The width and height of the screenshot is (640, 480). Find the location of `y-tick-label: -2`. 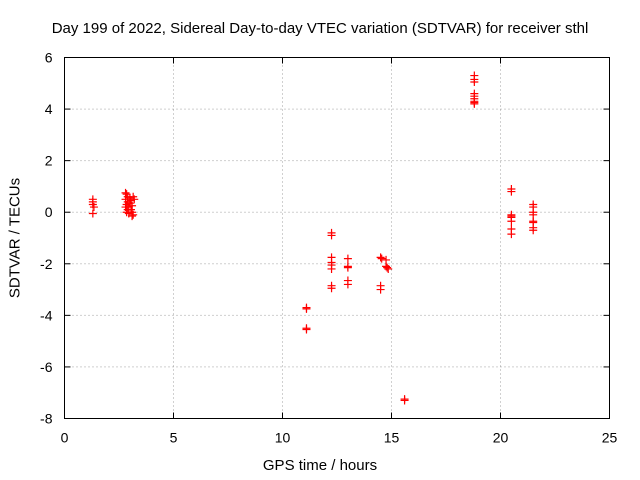

y-tick-label: -2 is located at coordinates (46, 264).